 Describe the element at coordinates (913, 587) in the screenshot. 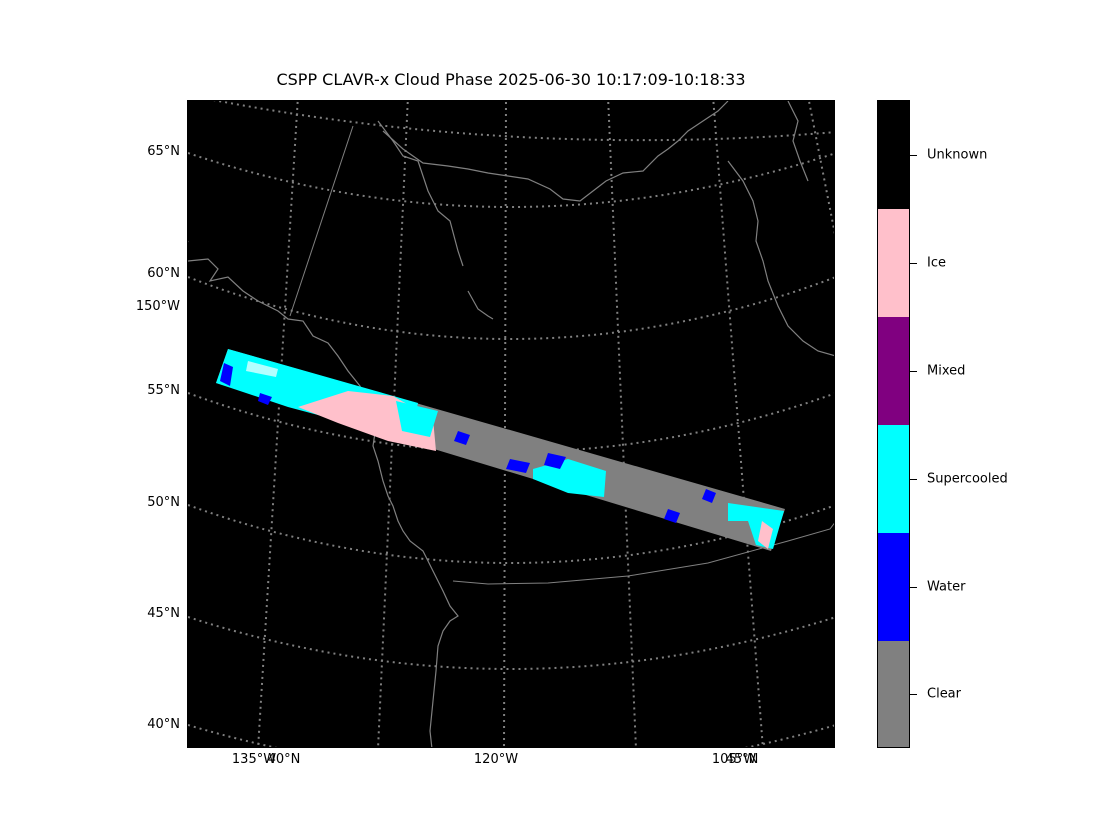

I see `colorbar-tick-water` at that location.